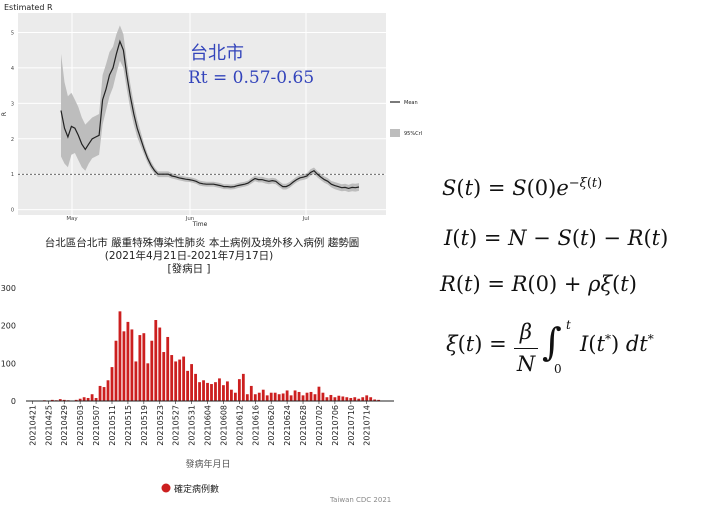  I want to click on case-x-tick: 20210624, so click(287, 425).